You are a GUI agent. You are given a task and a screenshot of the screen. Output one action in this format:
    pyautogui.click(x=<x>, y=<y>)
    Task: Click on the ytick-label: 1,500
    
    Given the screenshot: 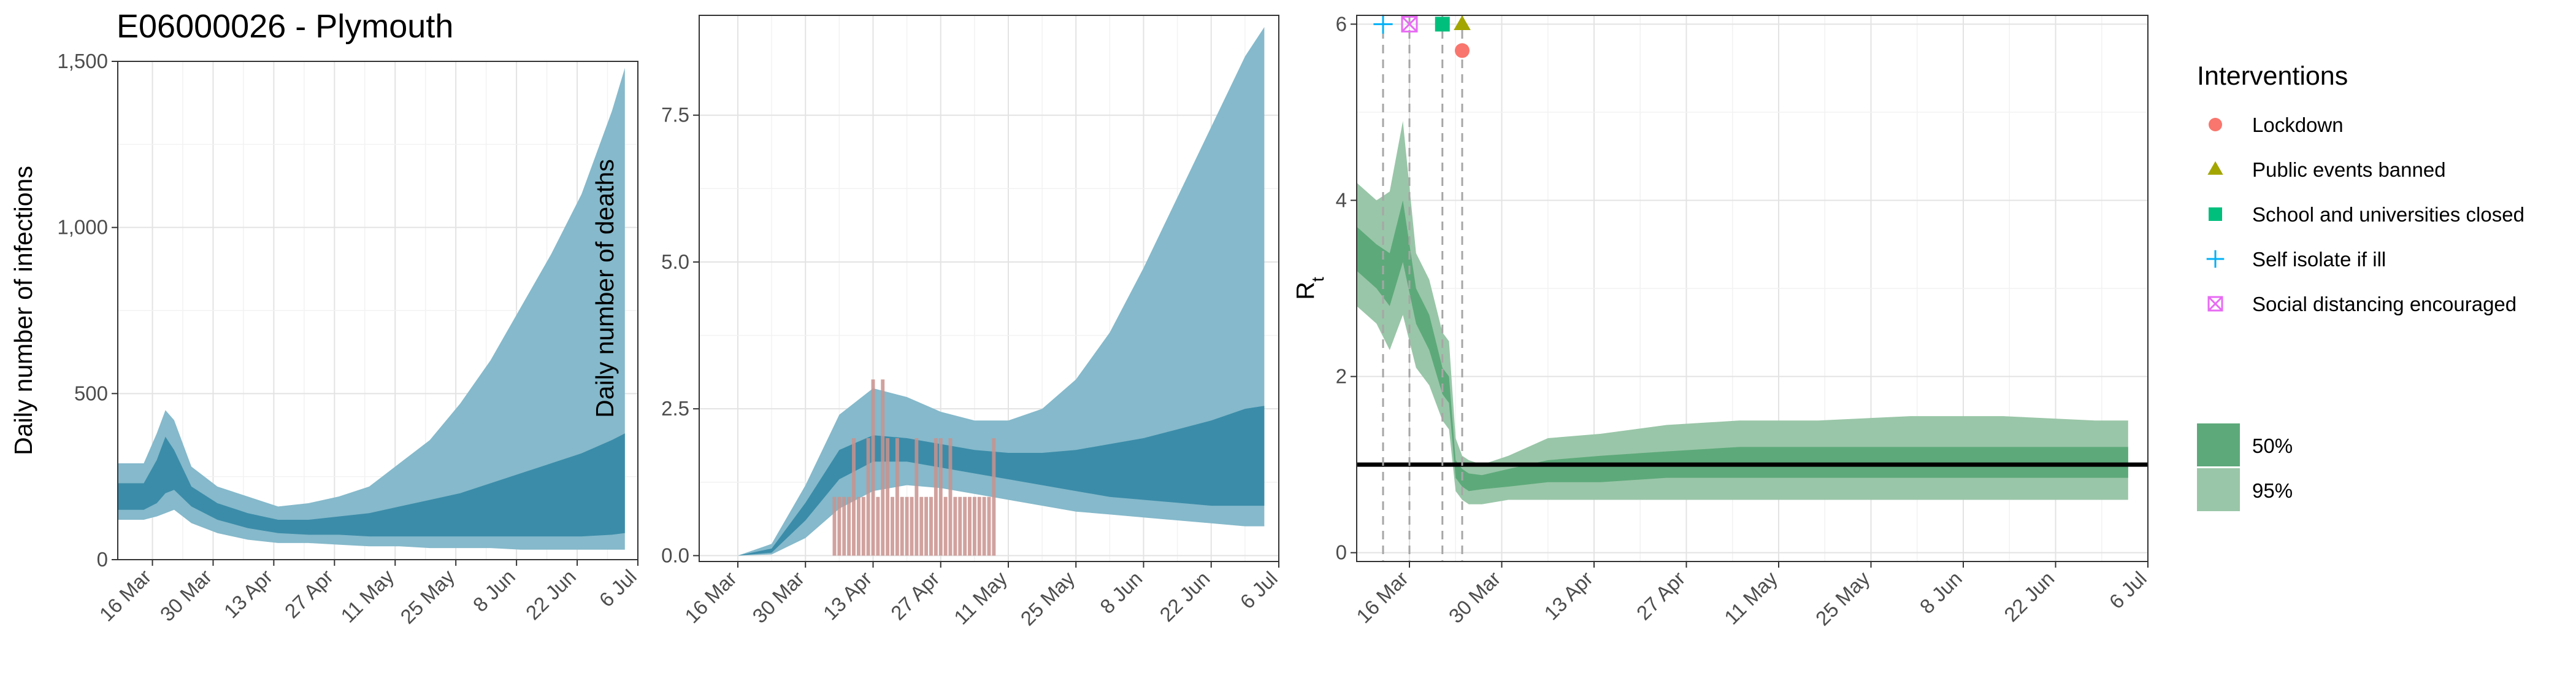 What is the action you would take?
    pyautogui.click(x=82, y=61)
    